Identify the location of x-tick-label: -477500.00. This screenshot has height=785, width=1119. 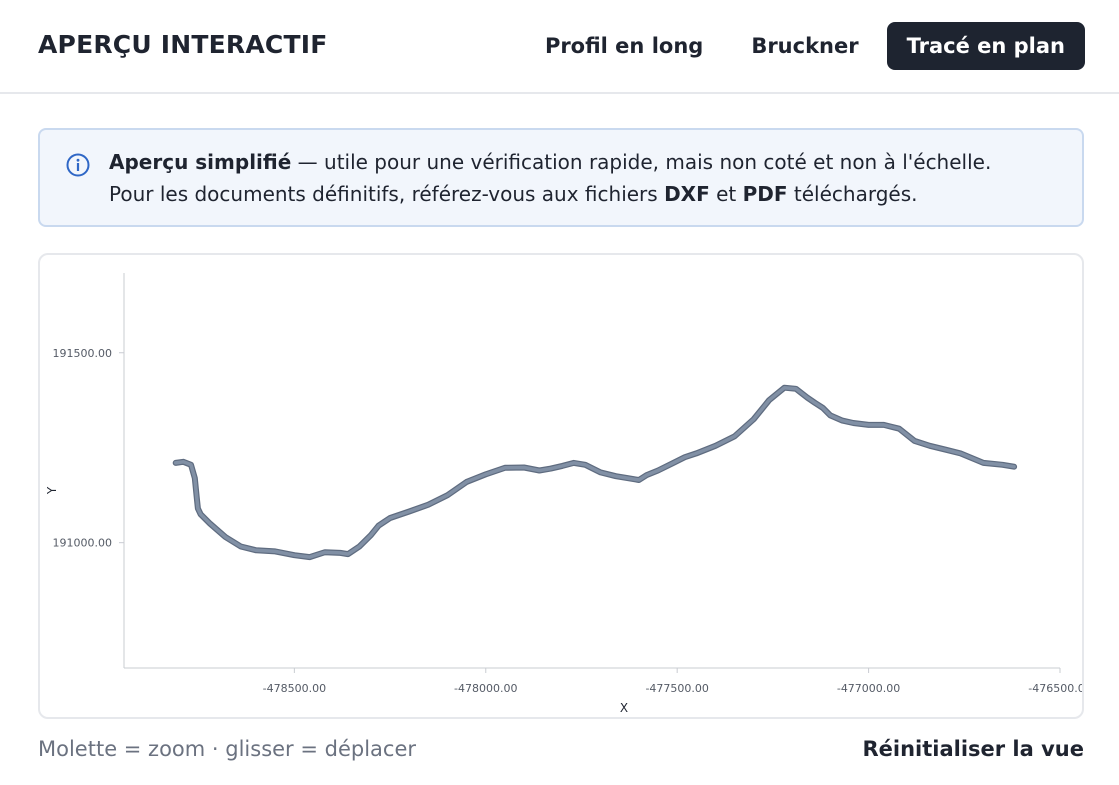
(676, 688).